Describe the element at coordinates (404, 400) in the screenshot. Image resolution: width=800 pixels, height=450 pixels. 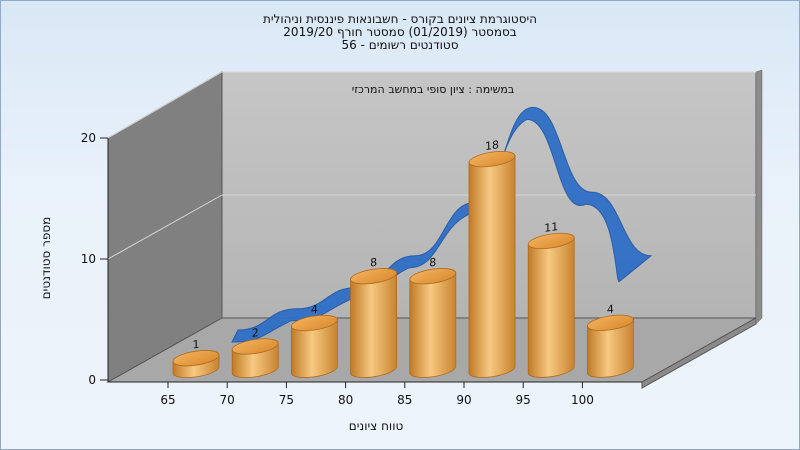
I see `x-tick-label-4: 85` at that location.